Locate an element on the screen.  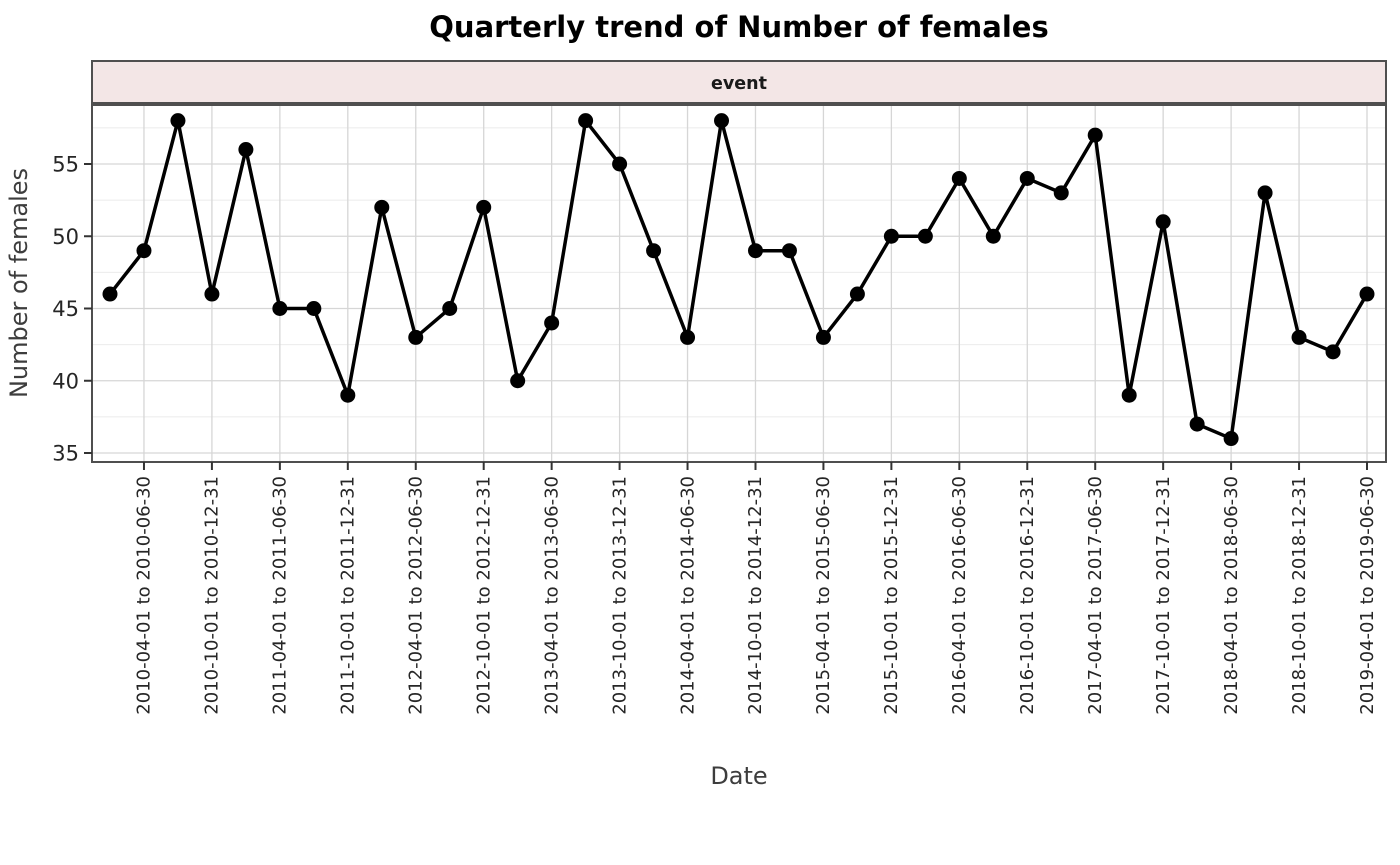
x-tick-marks is located at coordinates (755, 466).